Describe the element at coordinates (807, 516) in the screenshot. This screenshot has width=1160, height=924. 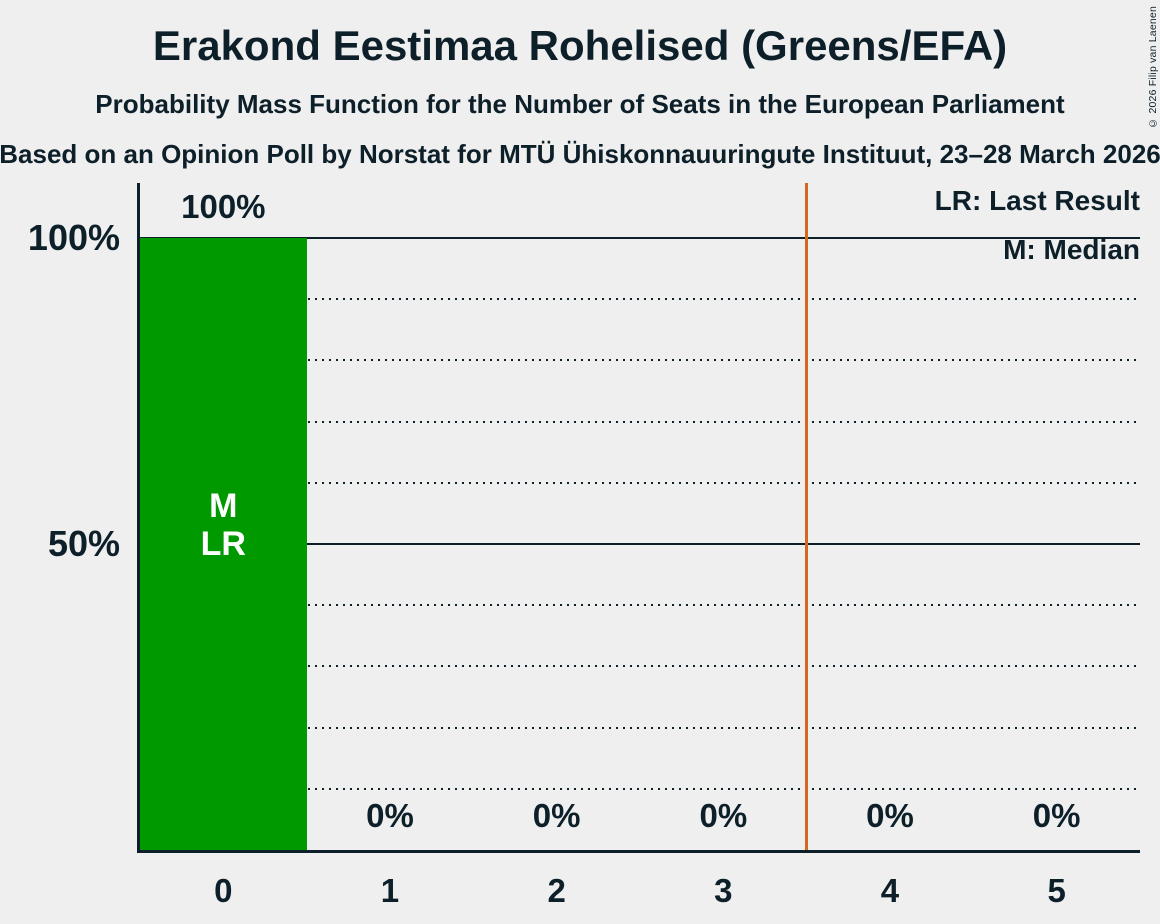
I see `vertical-marker-line` at that location.